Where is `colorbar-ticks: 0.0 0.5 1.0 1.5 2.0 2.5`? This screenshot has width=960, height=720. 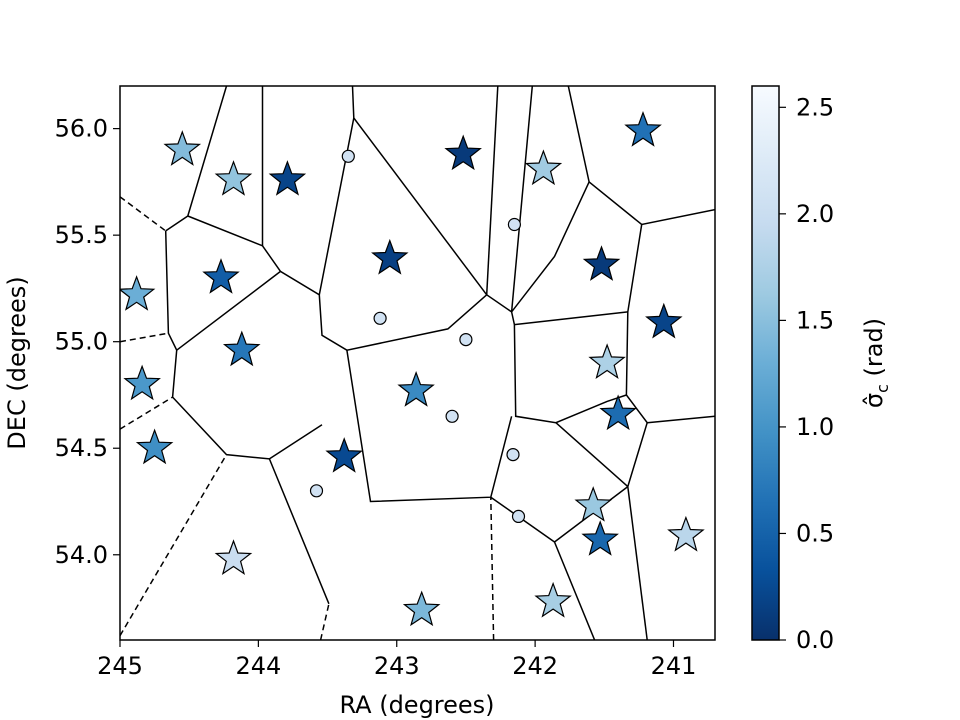 colorbar-ticks: 0.0 0.5 1.0 1.5 2.0 2.5 is located at coordinates (806, 373).